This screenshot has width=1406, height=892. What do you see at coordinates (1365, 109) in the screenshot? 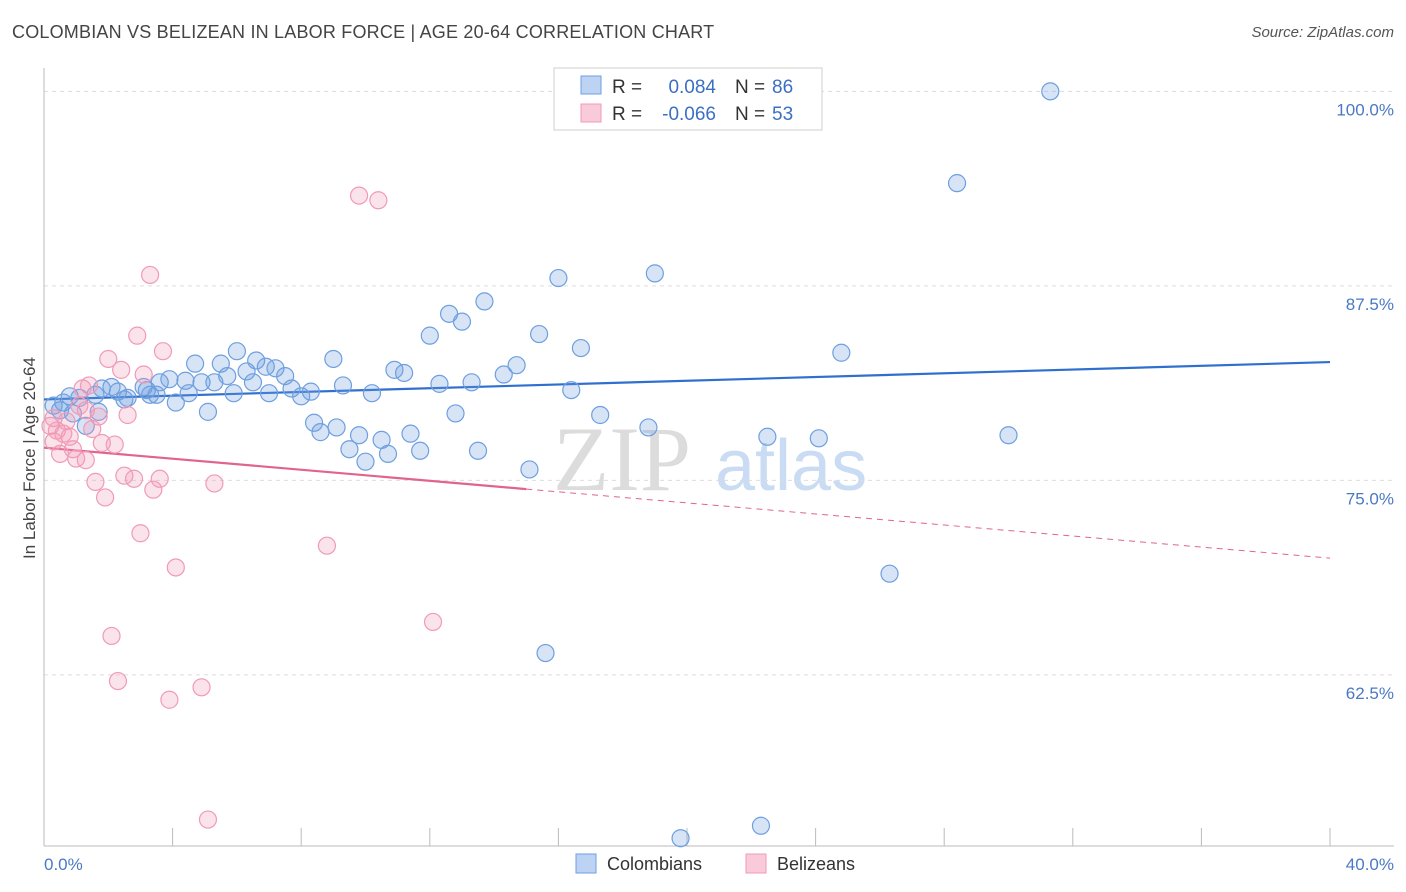
I see `y-tick-label-0: 100.0%` at bounding box center [1365, 109].